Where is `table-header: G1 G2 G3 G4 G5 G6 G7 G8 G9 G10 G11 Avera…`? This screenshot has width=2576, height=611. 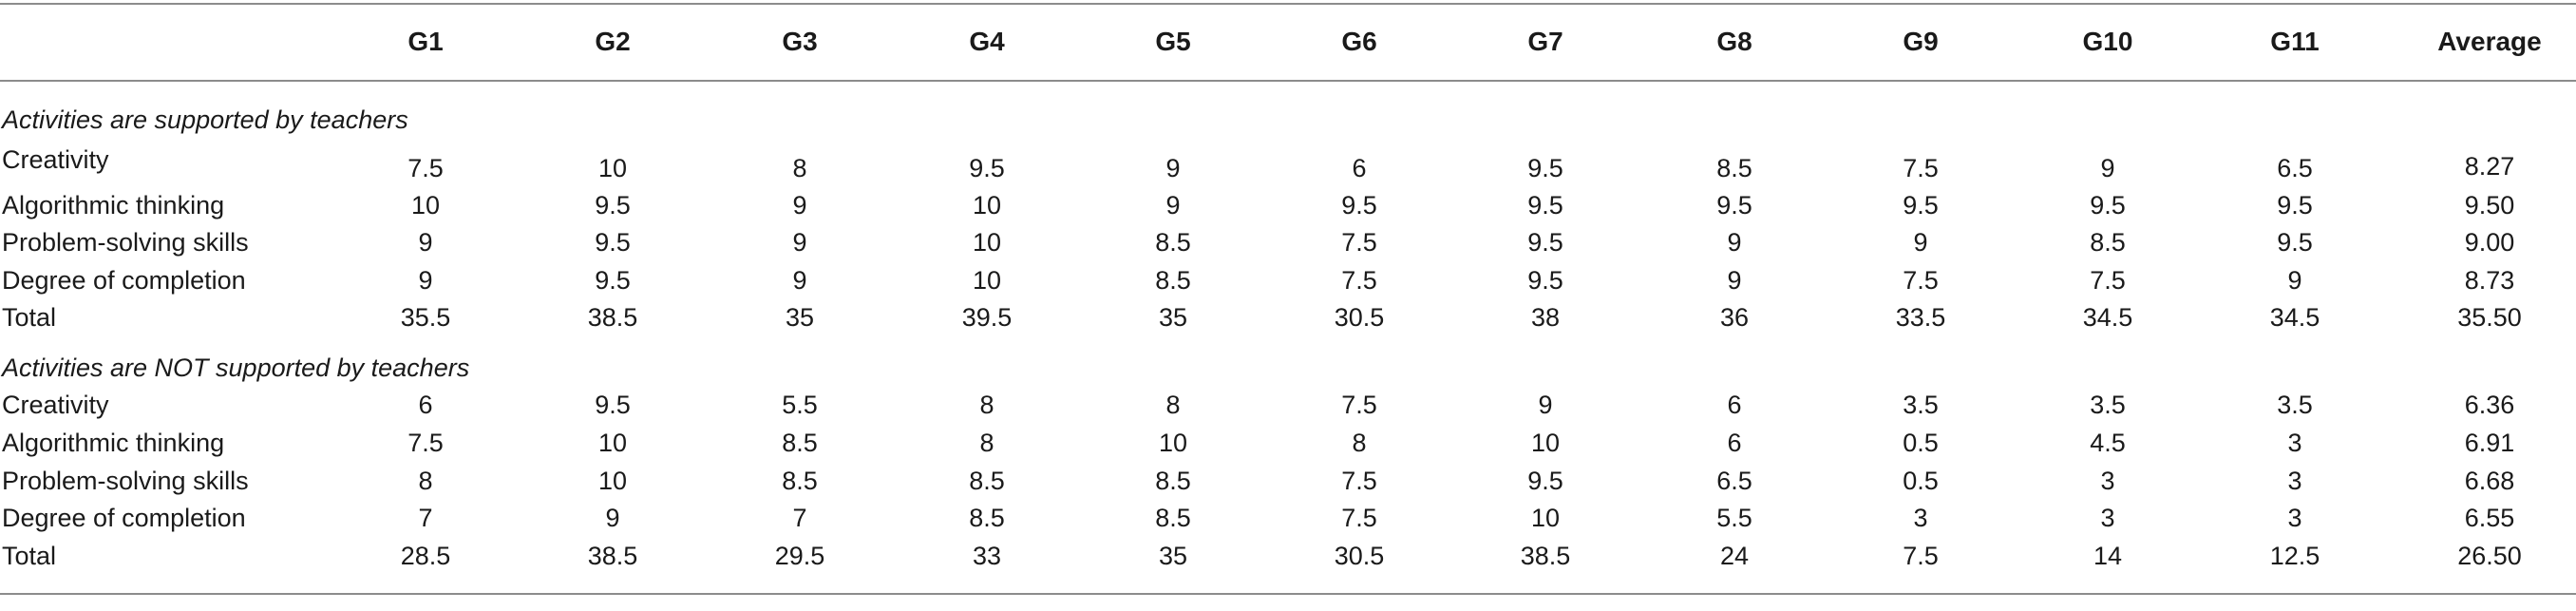
table-header: G1 G2 G3 G4 G5 G6 G7 G8 G9 G10 G11 Avera… is located at coordinates (1288, 42).